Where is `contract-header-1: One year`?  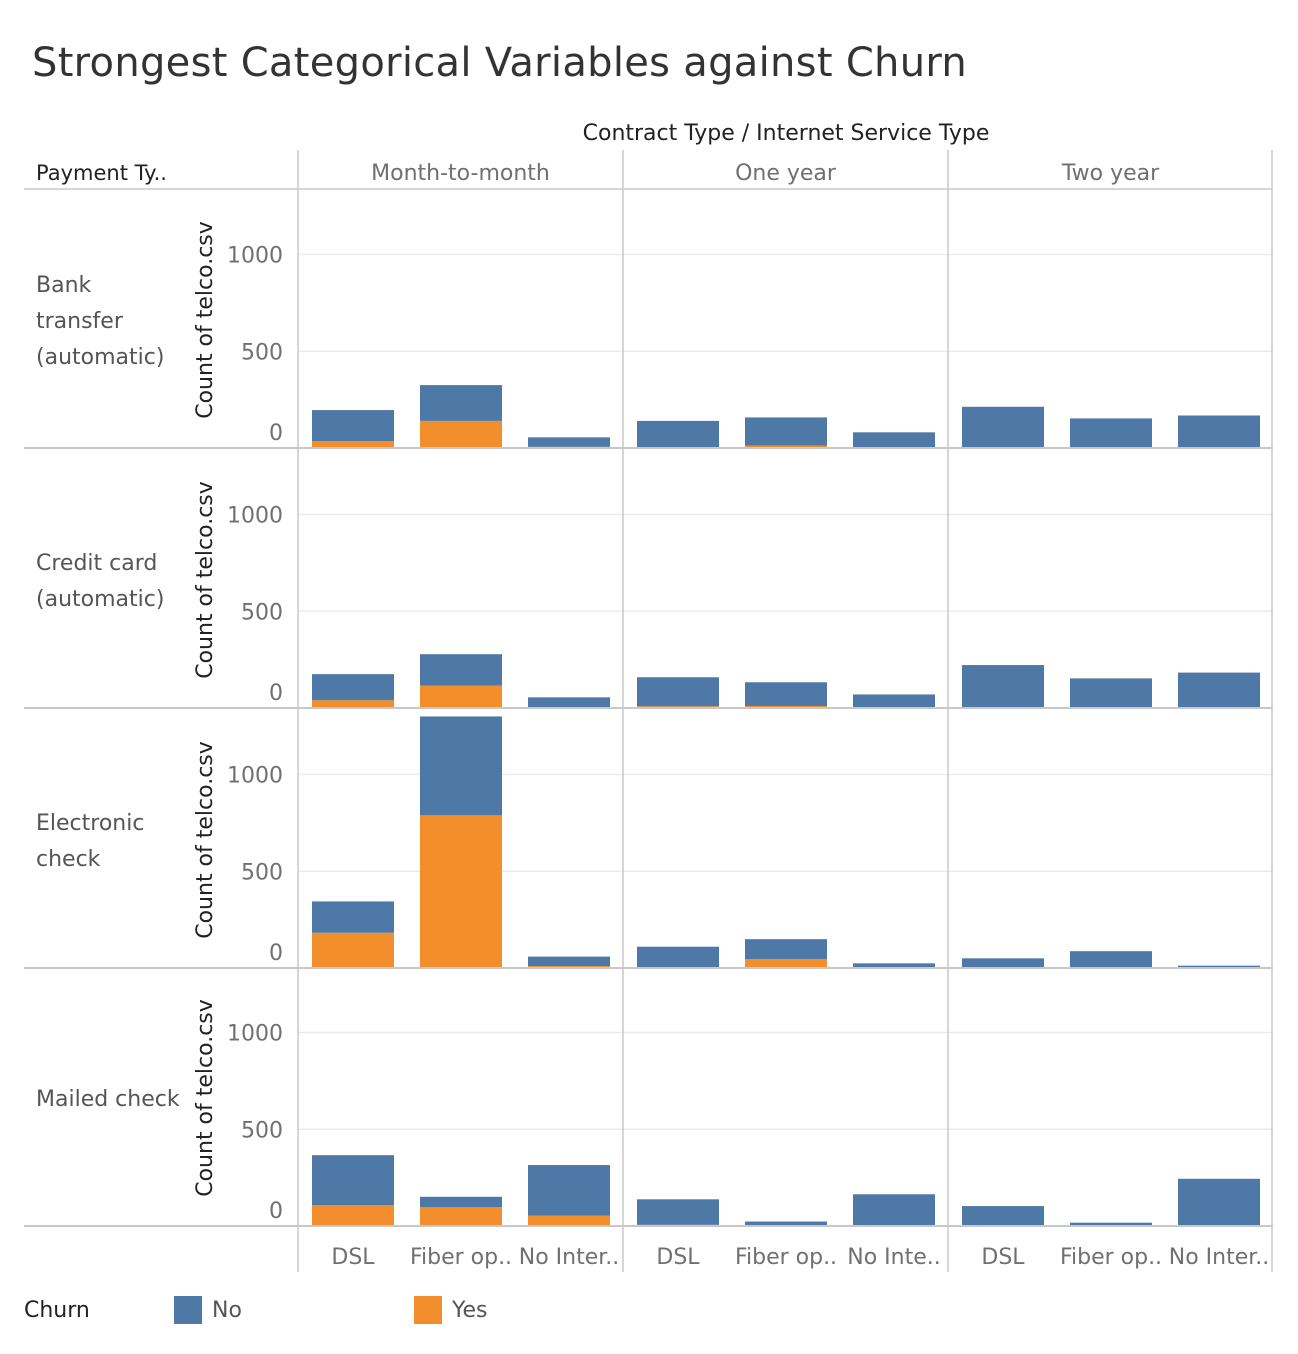
contract-header-1: One year is located at coordinates (786, 173).